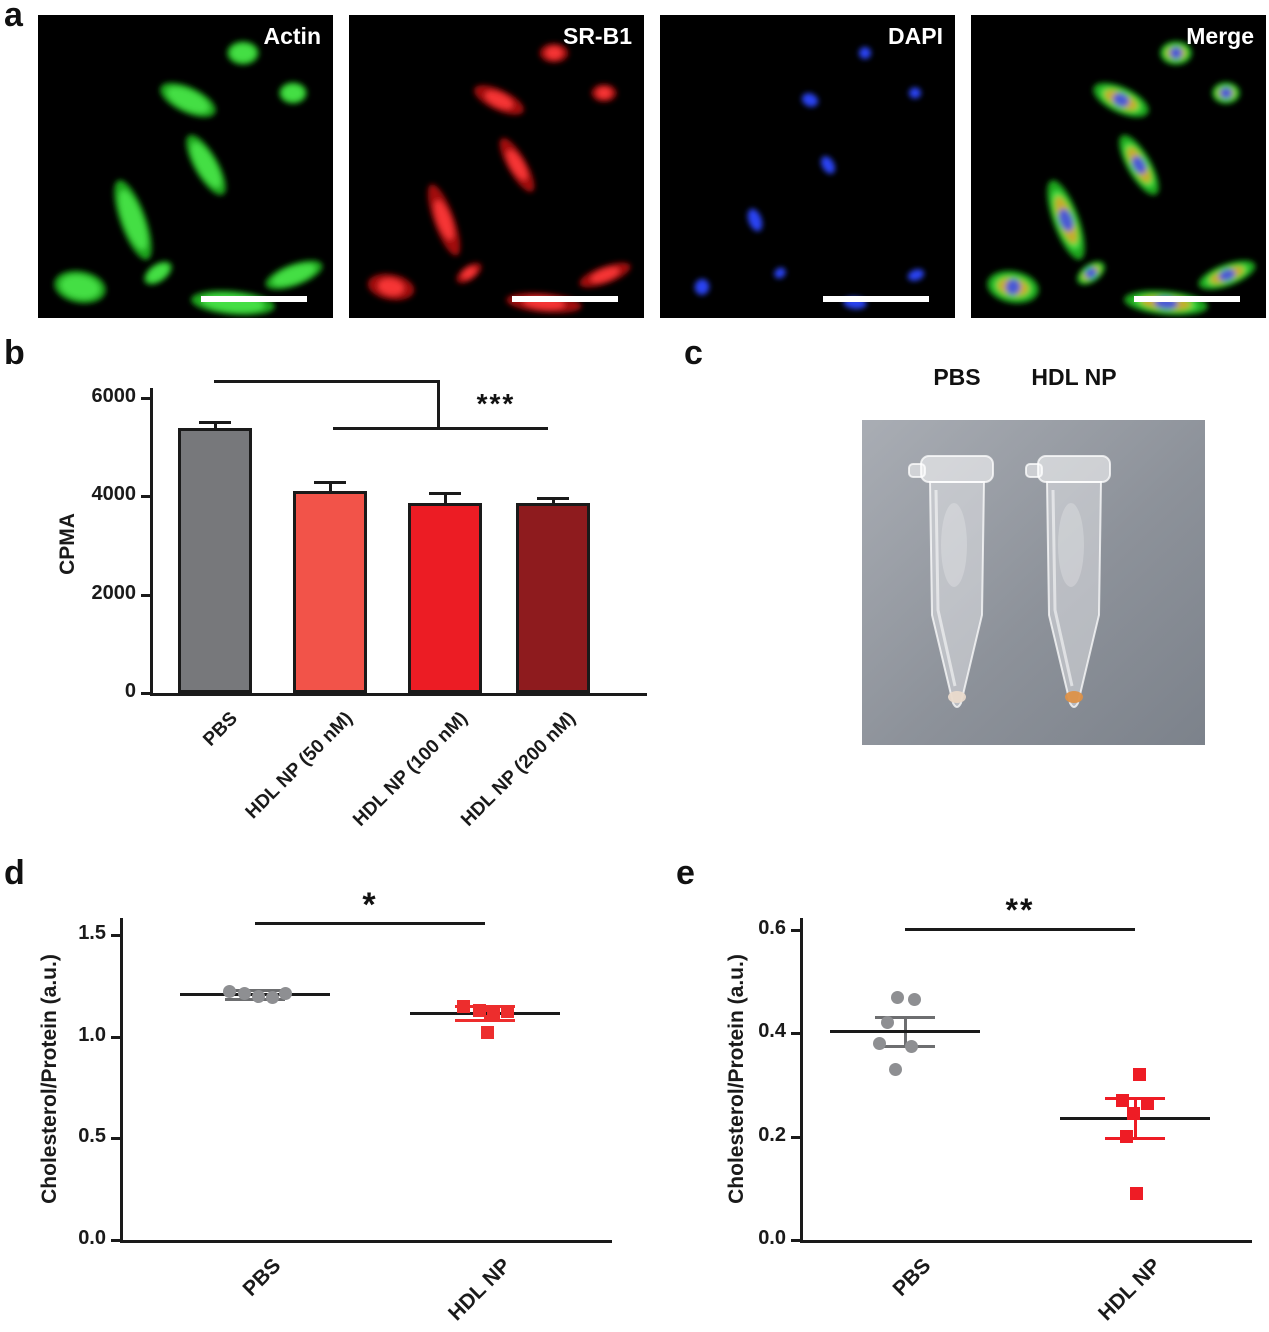 Image resolution: width=1269 pixels, height=1332 pixels. I want to click on panel-label-c: c, so click(693, 353).